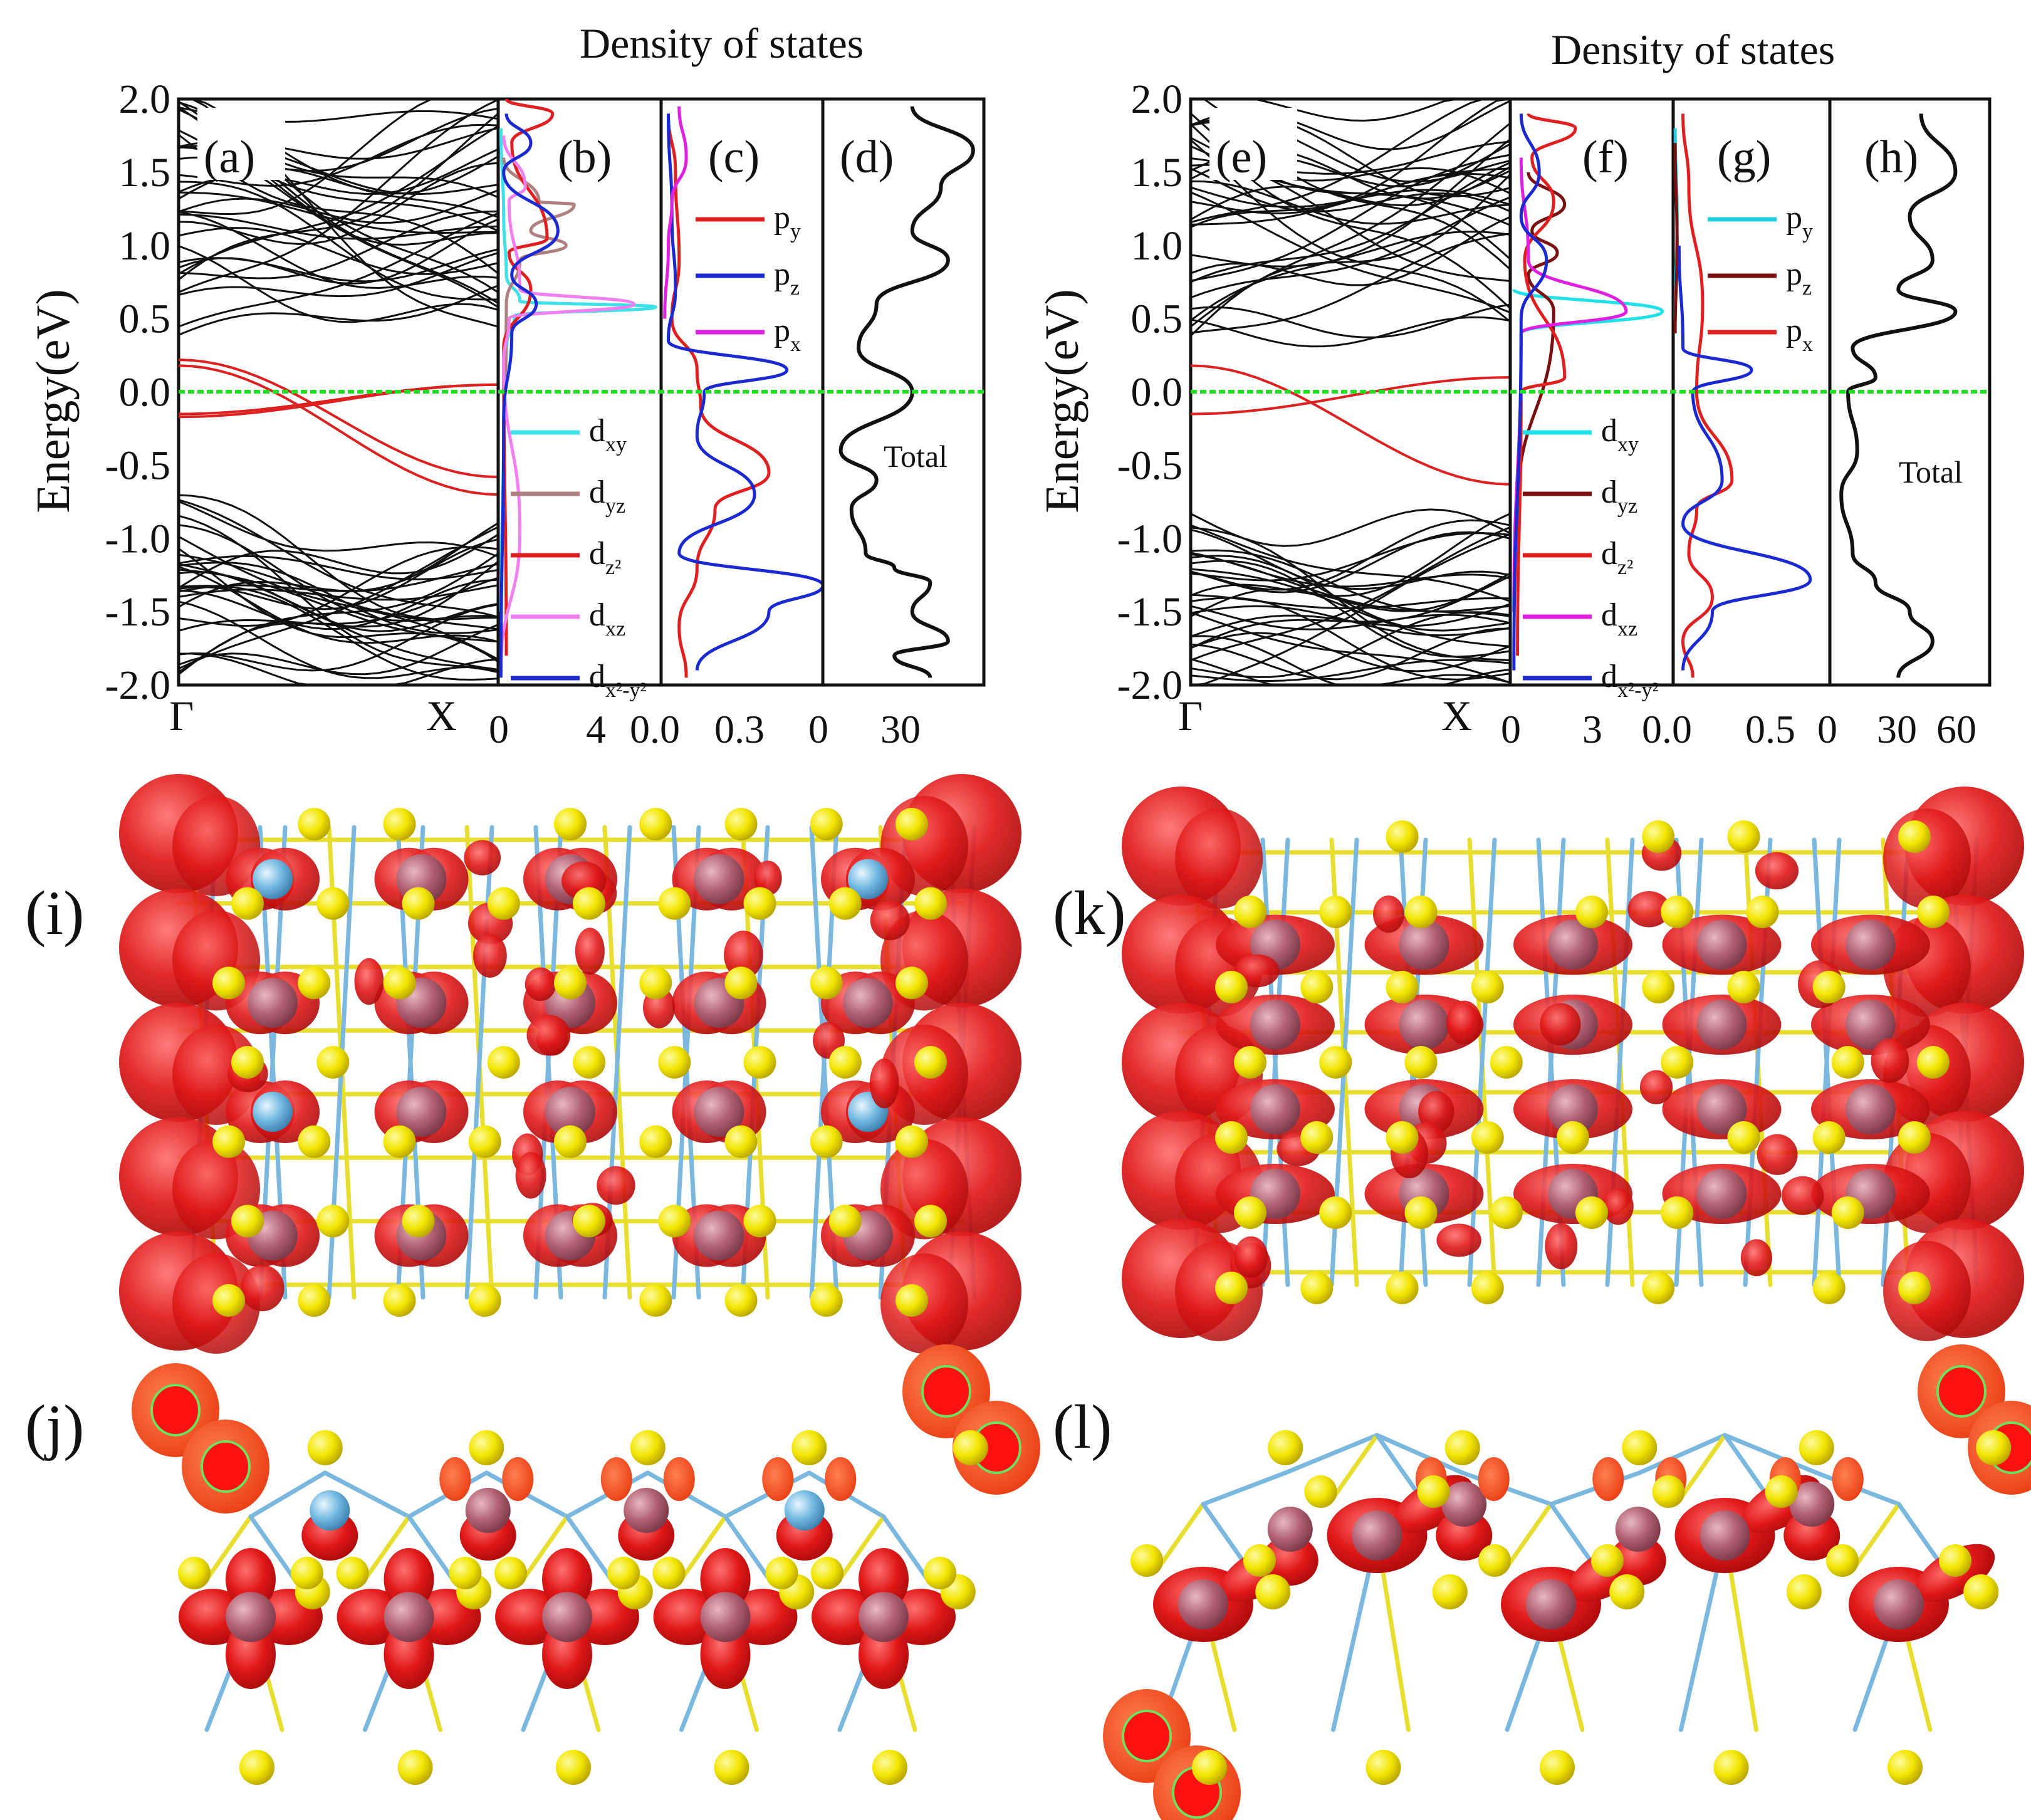 Image resolution: width=2031 pixels, height=1820 pixels. Describe the element at coordinates (54, 1427) in the screenshot. I see `panel-label-j: (j)` at that location.